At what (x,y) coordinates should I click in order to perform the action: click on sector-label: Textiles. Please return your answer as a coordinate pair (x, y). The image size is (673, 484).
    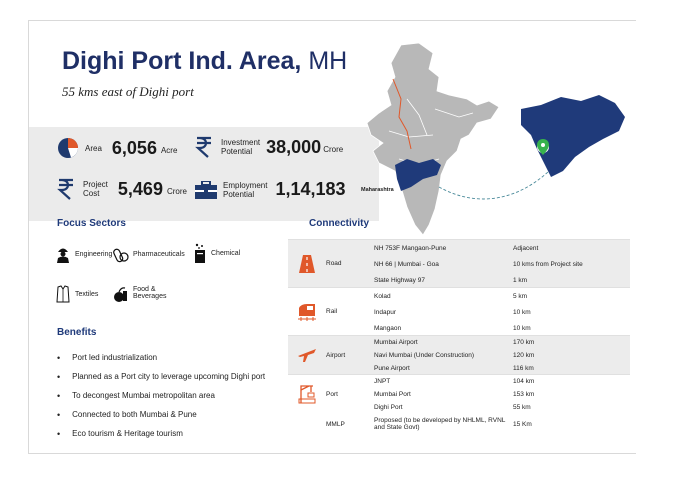
    Looking at the image, I should click on (87, 294).